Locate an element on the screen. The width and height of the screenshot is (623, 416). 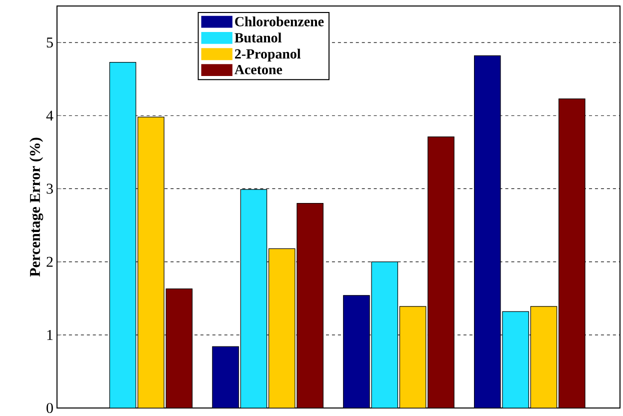
y-tick-label: 1 is located at coordinates (50, 335).